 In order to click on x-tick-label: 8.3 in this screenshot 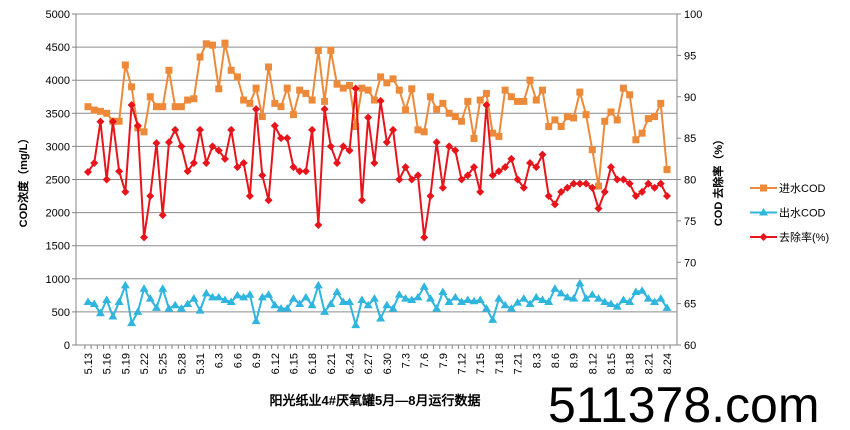, I will do `click(537, 360)`.